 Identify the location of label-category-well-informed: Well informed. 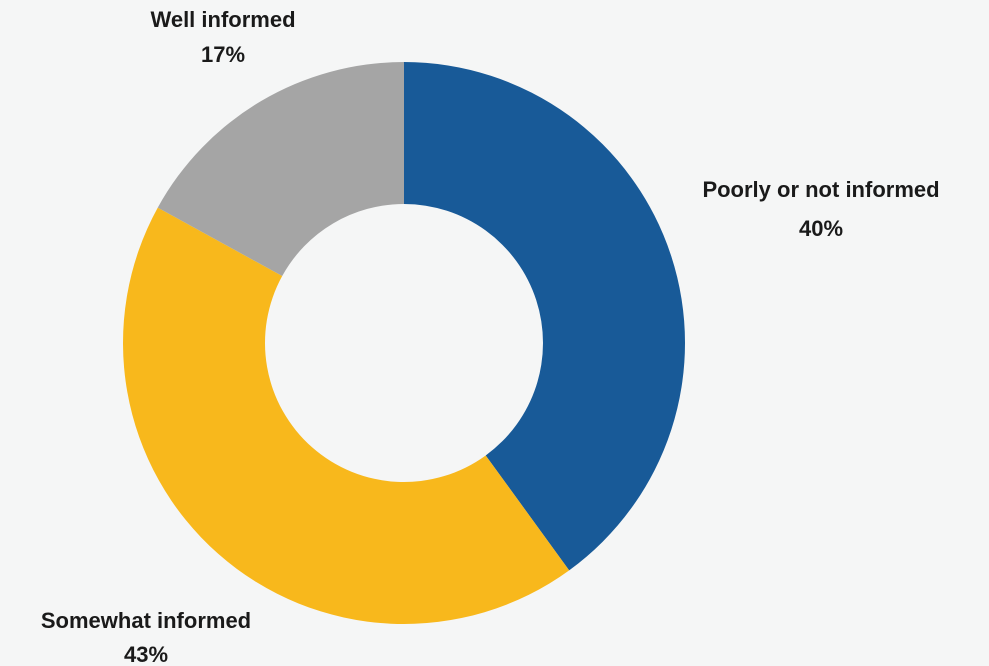
(222, 19).